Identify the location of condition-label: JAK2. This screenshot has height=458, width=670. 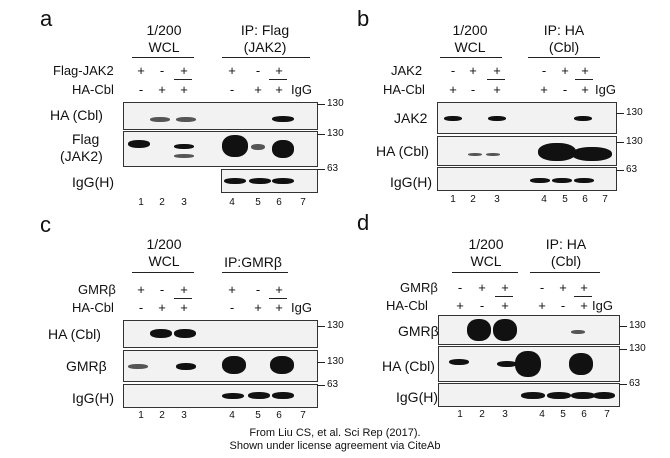
(407, 70).